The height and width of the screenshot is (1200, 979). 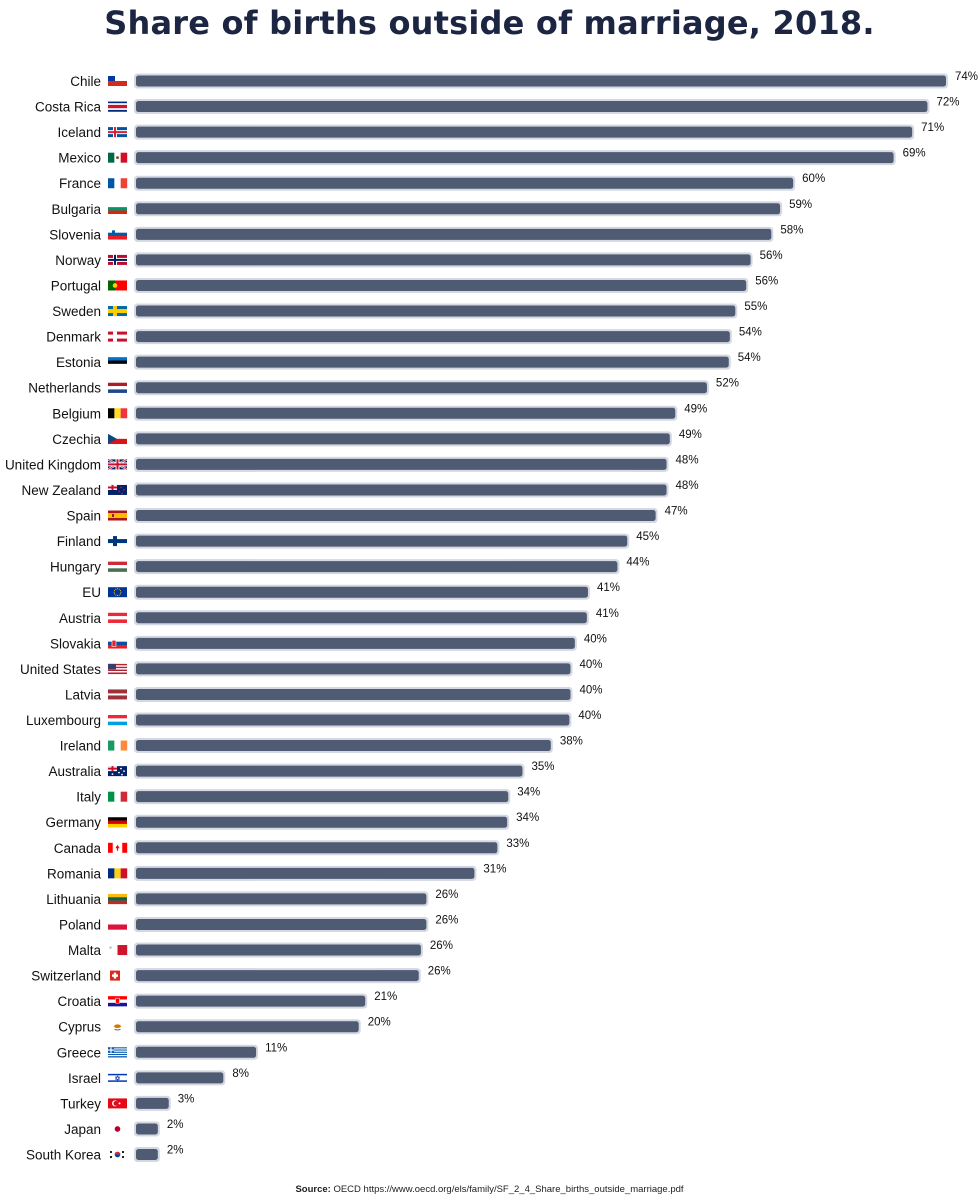 I want to click on category-label: Turkey, so click(x=80, y=1103).